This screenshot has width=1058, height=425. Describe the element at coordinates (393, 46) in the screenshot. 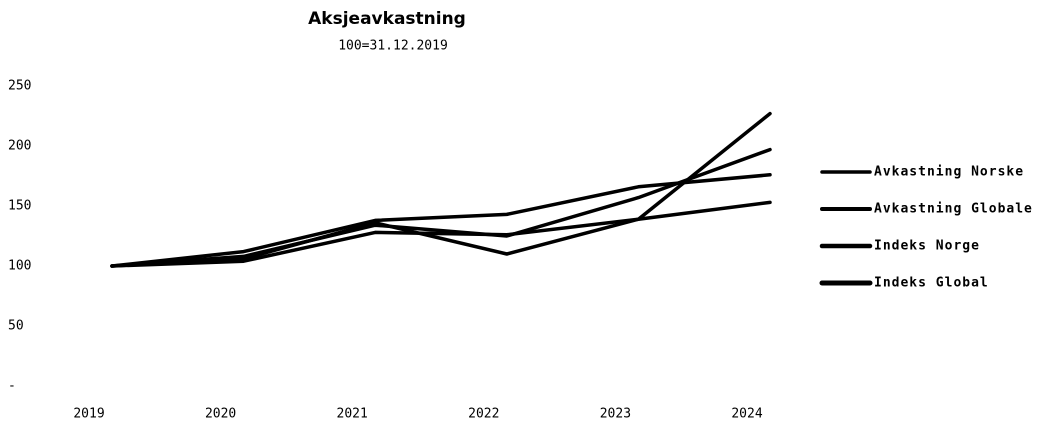

I see `chart-subtitle: 100=31.12.2019` at that location.